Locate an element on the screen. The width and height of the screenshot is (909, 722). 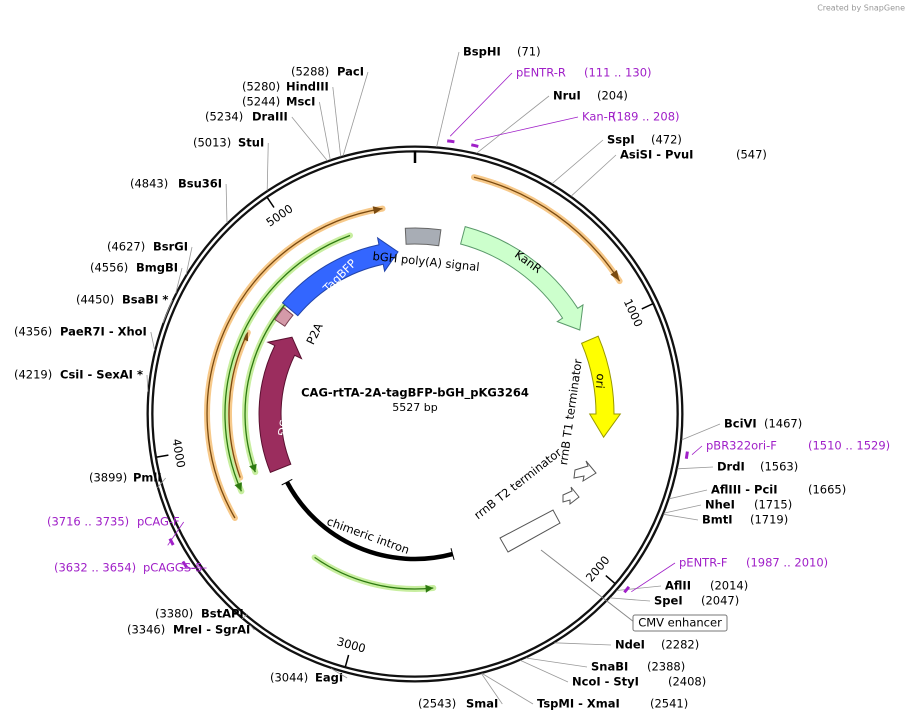
primer-range: (189 .. 208) is located at coordinates (646, 117).